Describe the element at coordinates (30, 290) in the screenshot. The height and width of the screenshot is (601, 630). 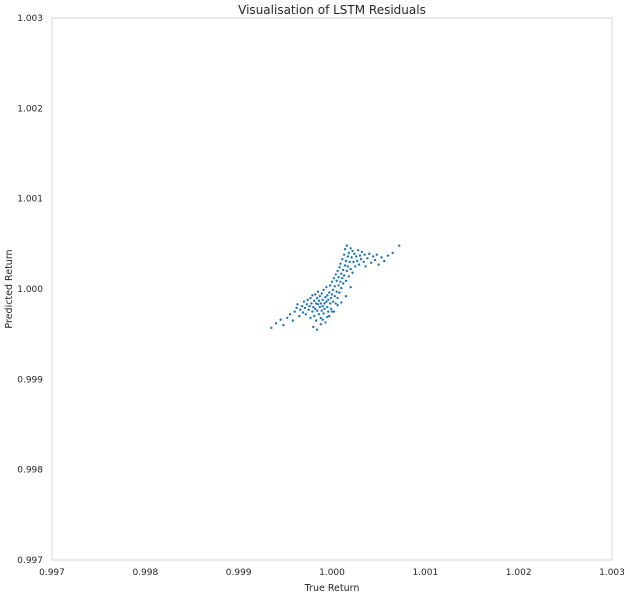
I see `y-tick-labels: 0.997 0.998 0.999 1.000 1.001 1.002 1.003` at that location.